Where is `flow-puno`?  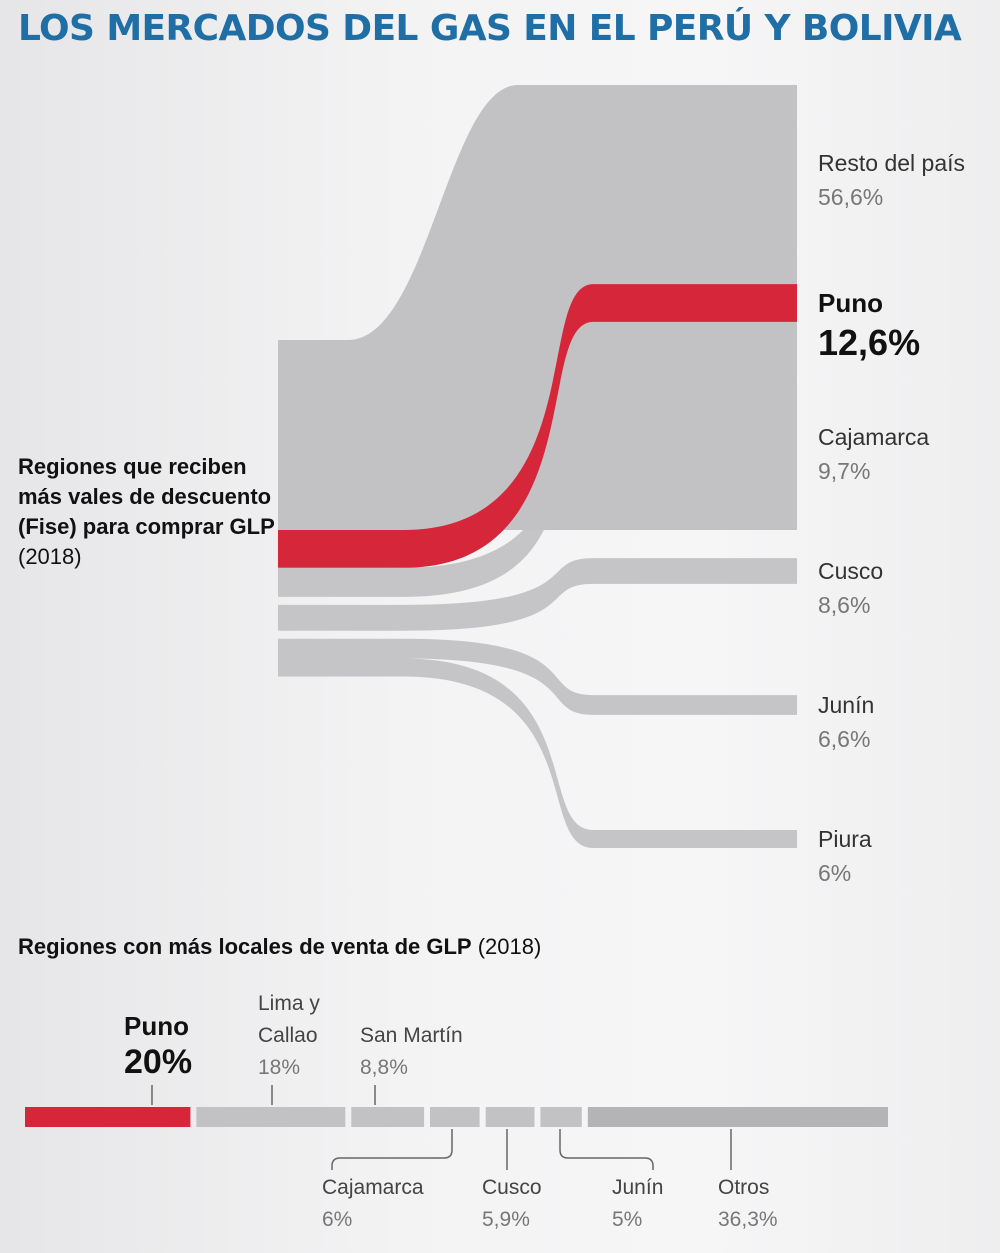
flow-puno is located at coordinates (537, 426).